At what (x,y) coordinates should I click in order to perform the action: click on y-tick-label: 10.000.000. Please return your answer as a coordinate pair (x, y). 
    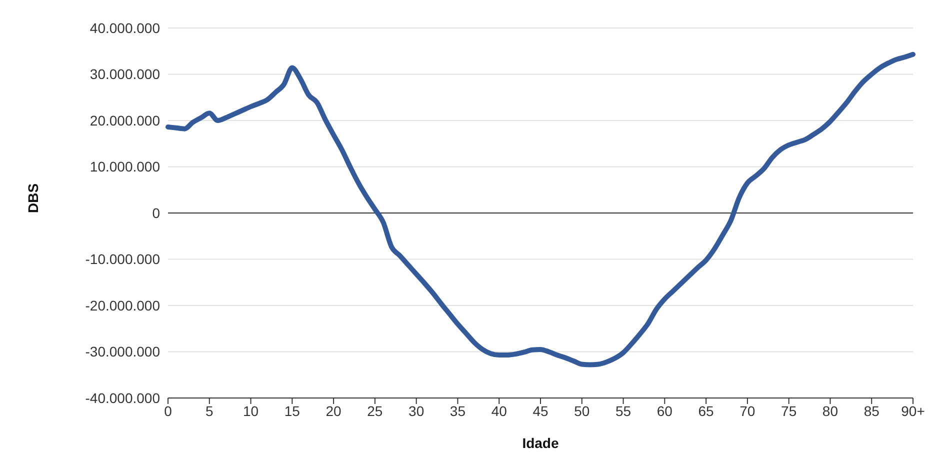
    Looking at the image, I should click on (125, 166).